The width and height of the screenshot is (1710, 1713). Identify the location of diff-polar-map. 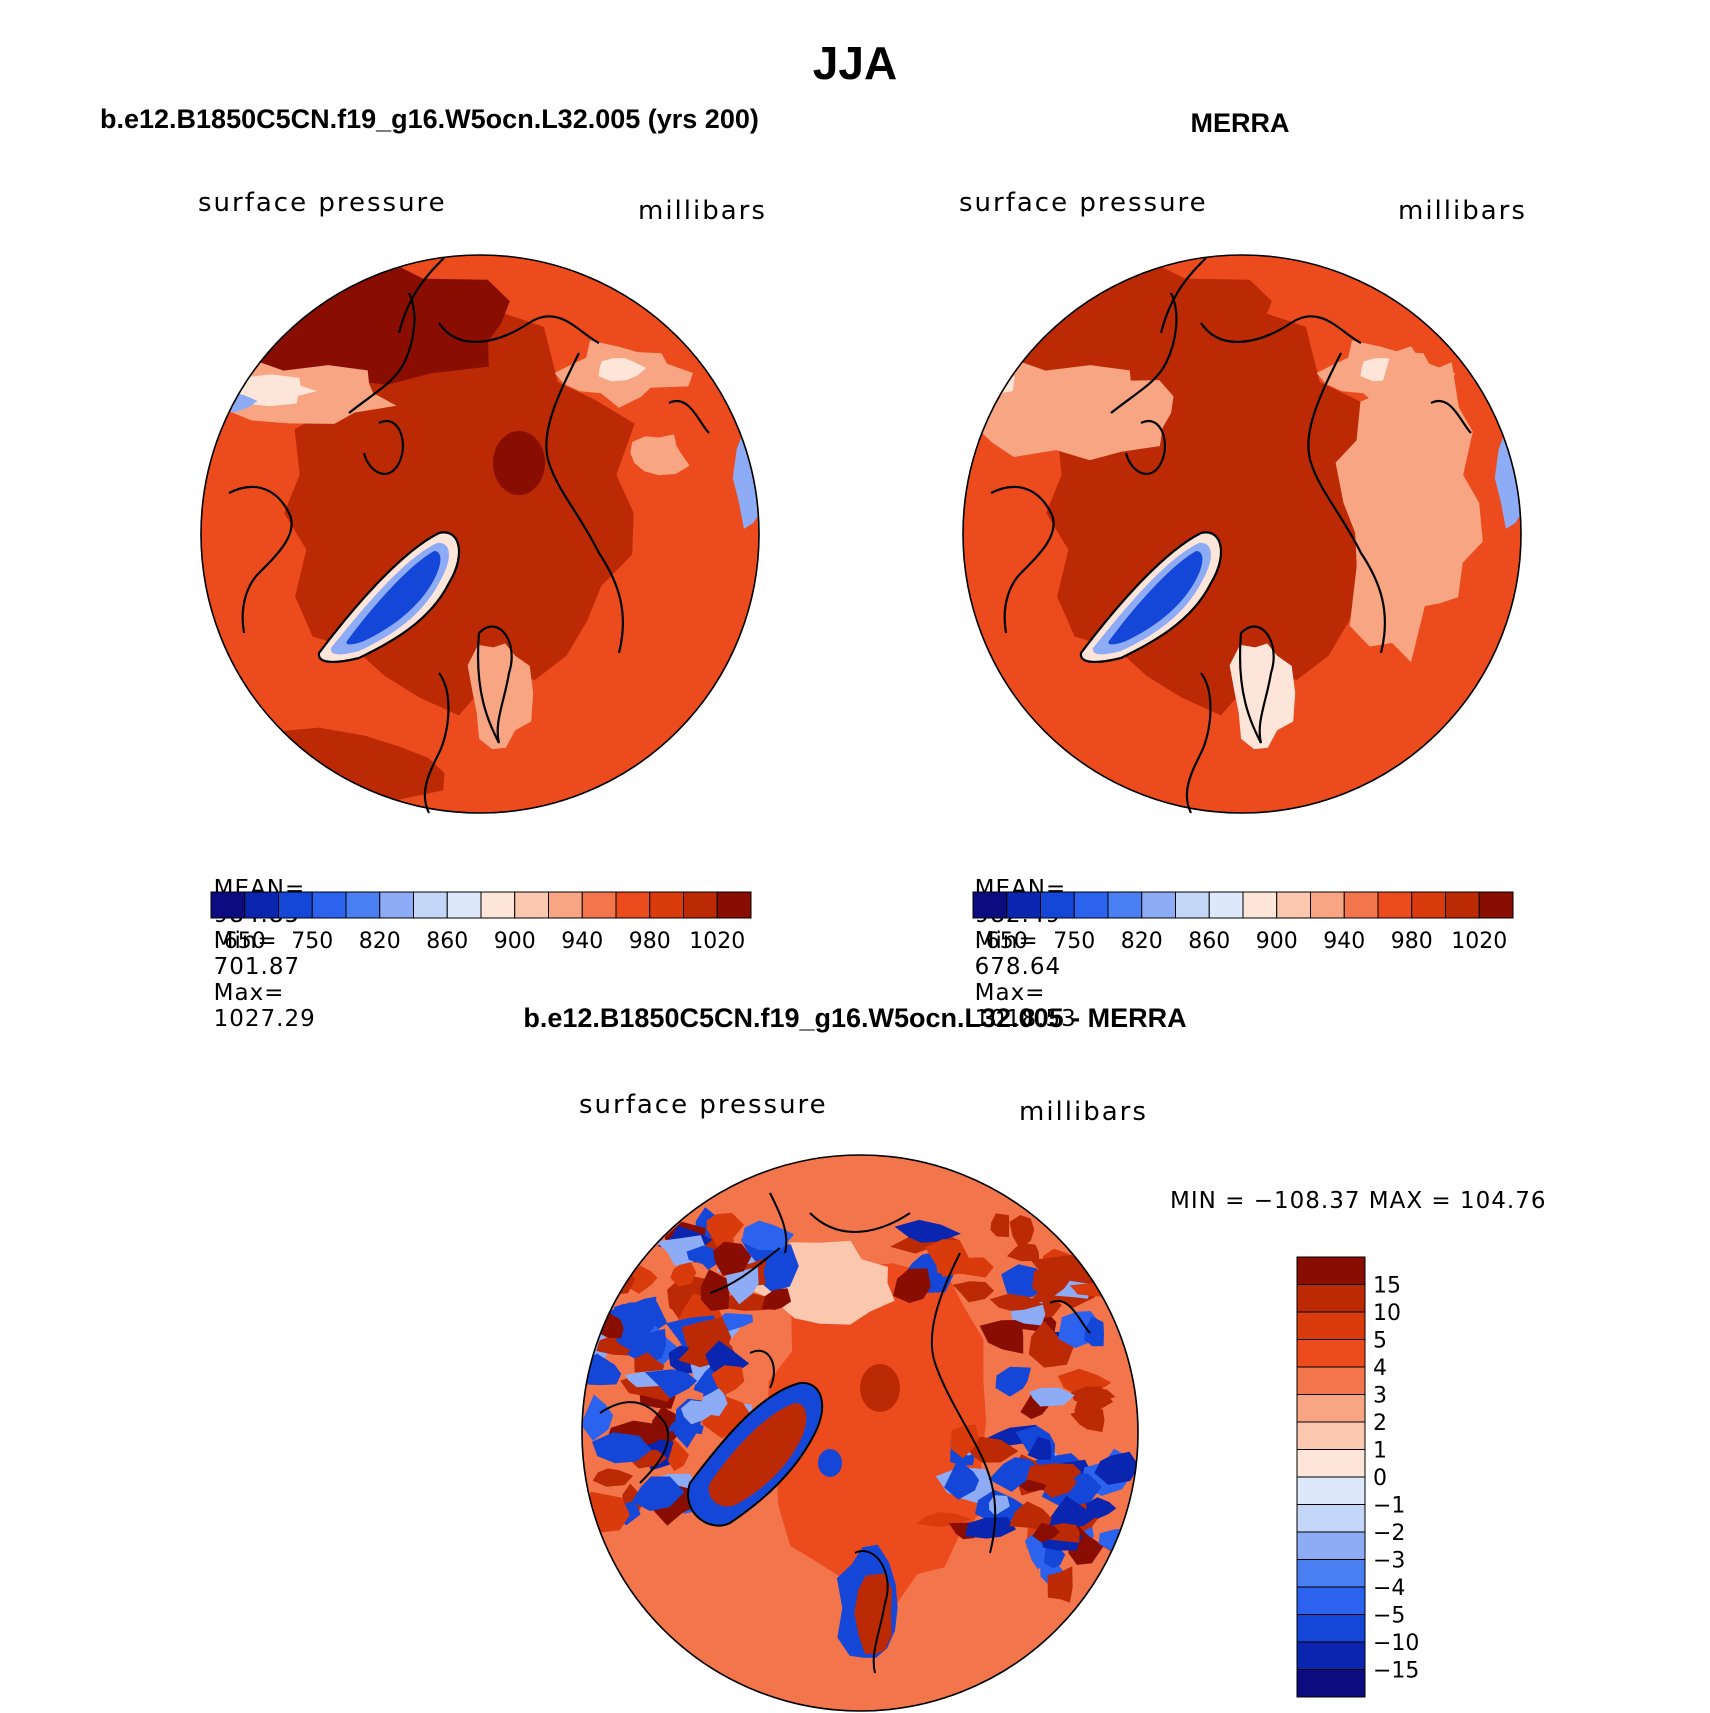
(860, 1433).